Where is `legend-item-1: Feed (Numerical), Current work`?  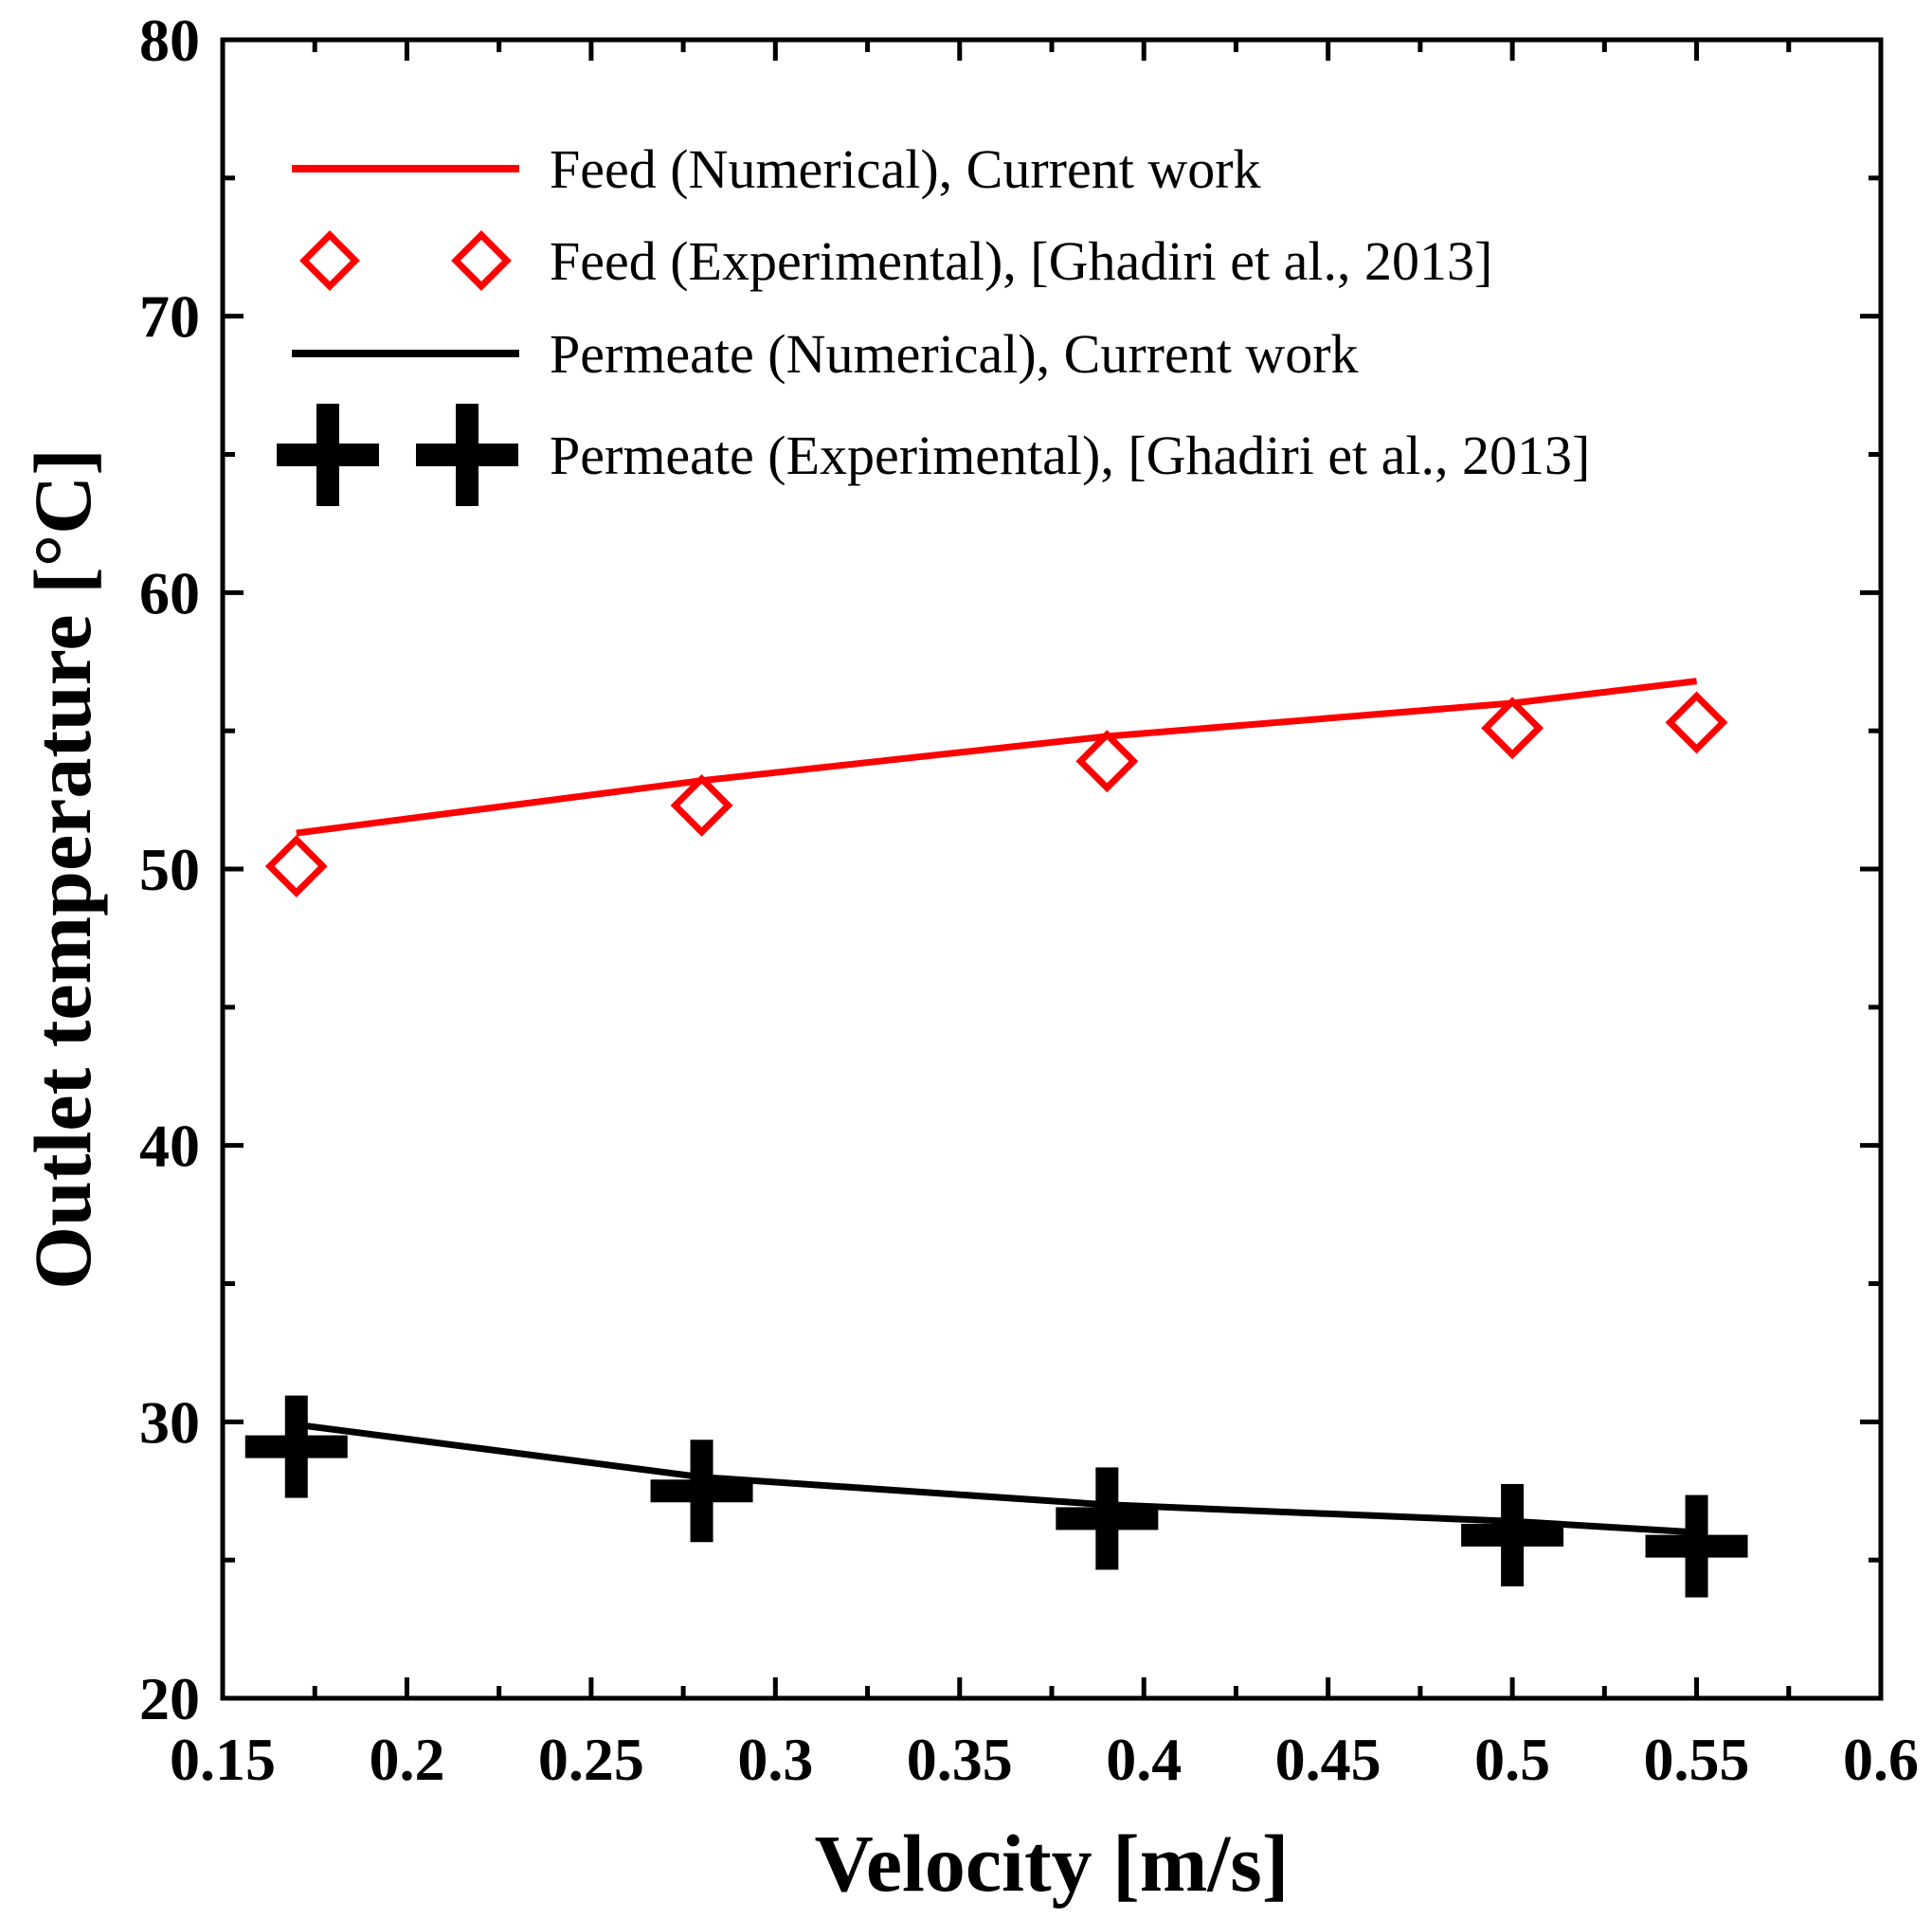 legend-item-1: Feed (Numerical), Current work is located at coordinates (776, 169).